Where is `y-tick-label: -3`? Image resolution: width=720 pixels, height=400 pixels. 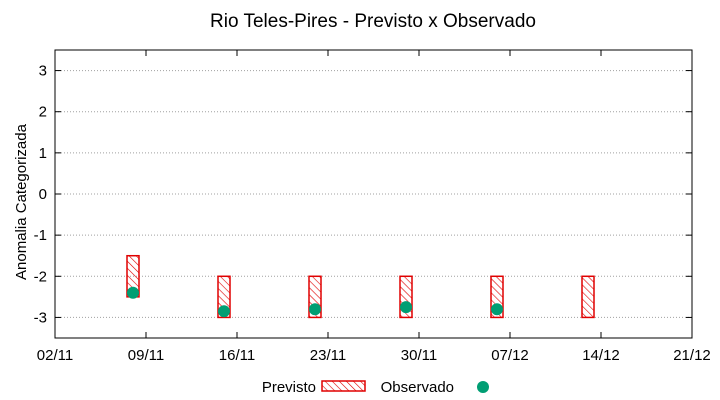 y-tick-label: -3 is located at coordinates (40, 317).